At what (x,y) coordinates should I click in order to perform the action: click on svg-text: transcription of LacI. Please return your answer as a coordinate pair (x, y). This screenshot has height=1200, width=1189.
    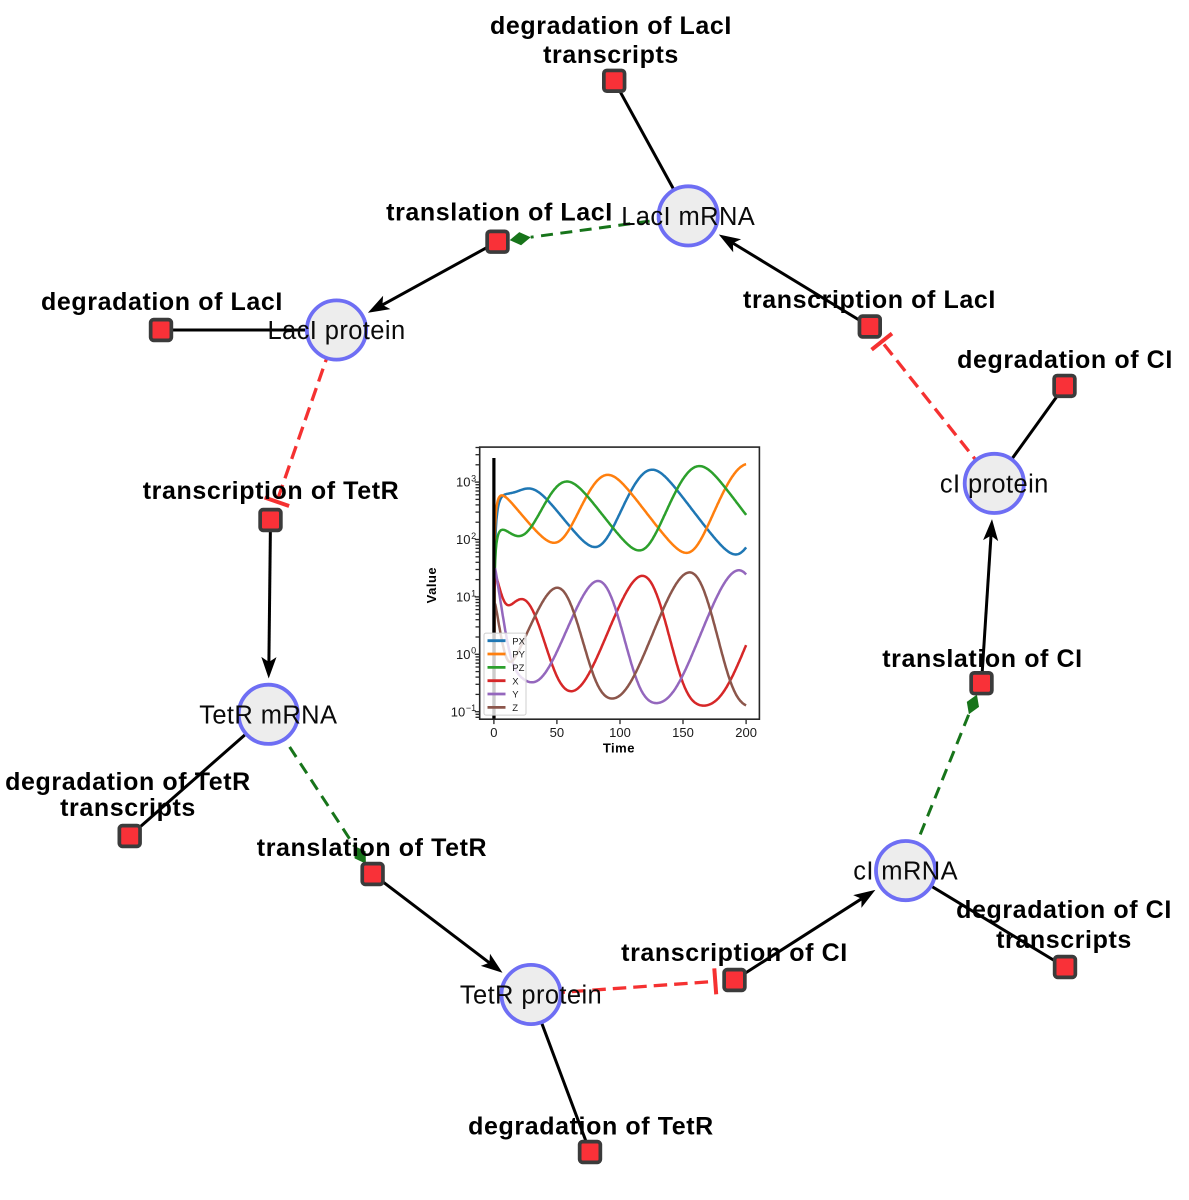
    Looking at the image, I should click on (869, 300).